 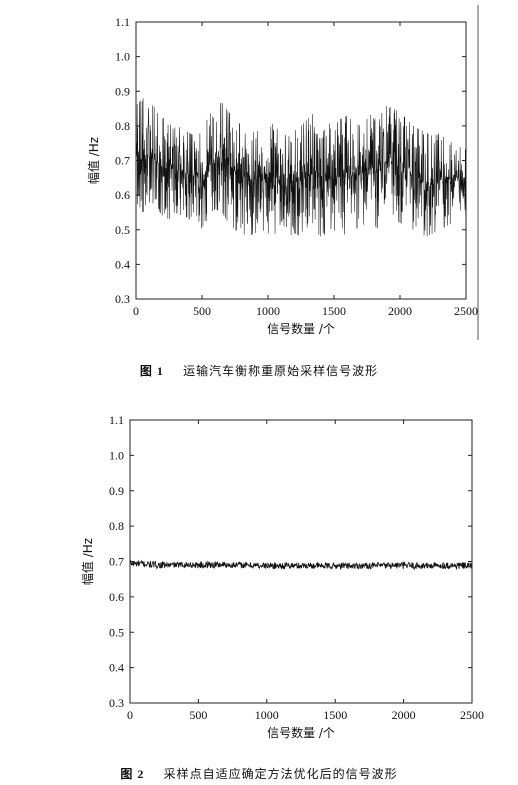 I want to click on figure-1-caption: 图 1 运输汽车衡称重原始采样信号波形, so click(x=259, y=370).